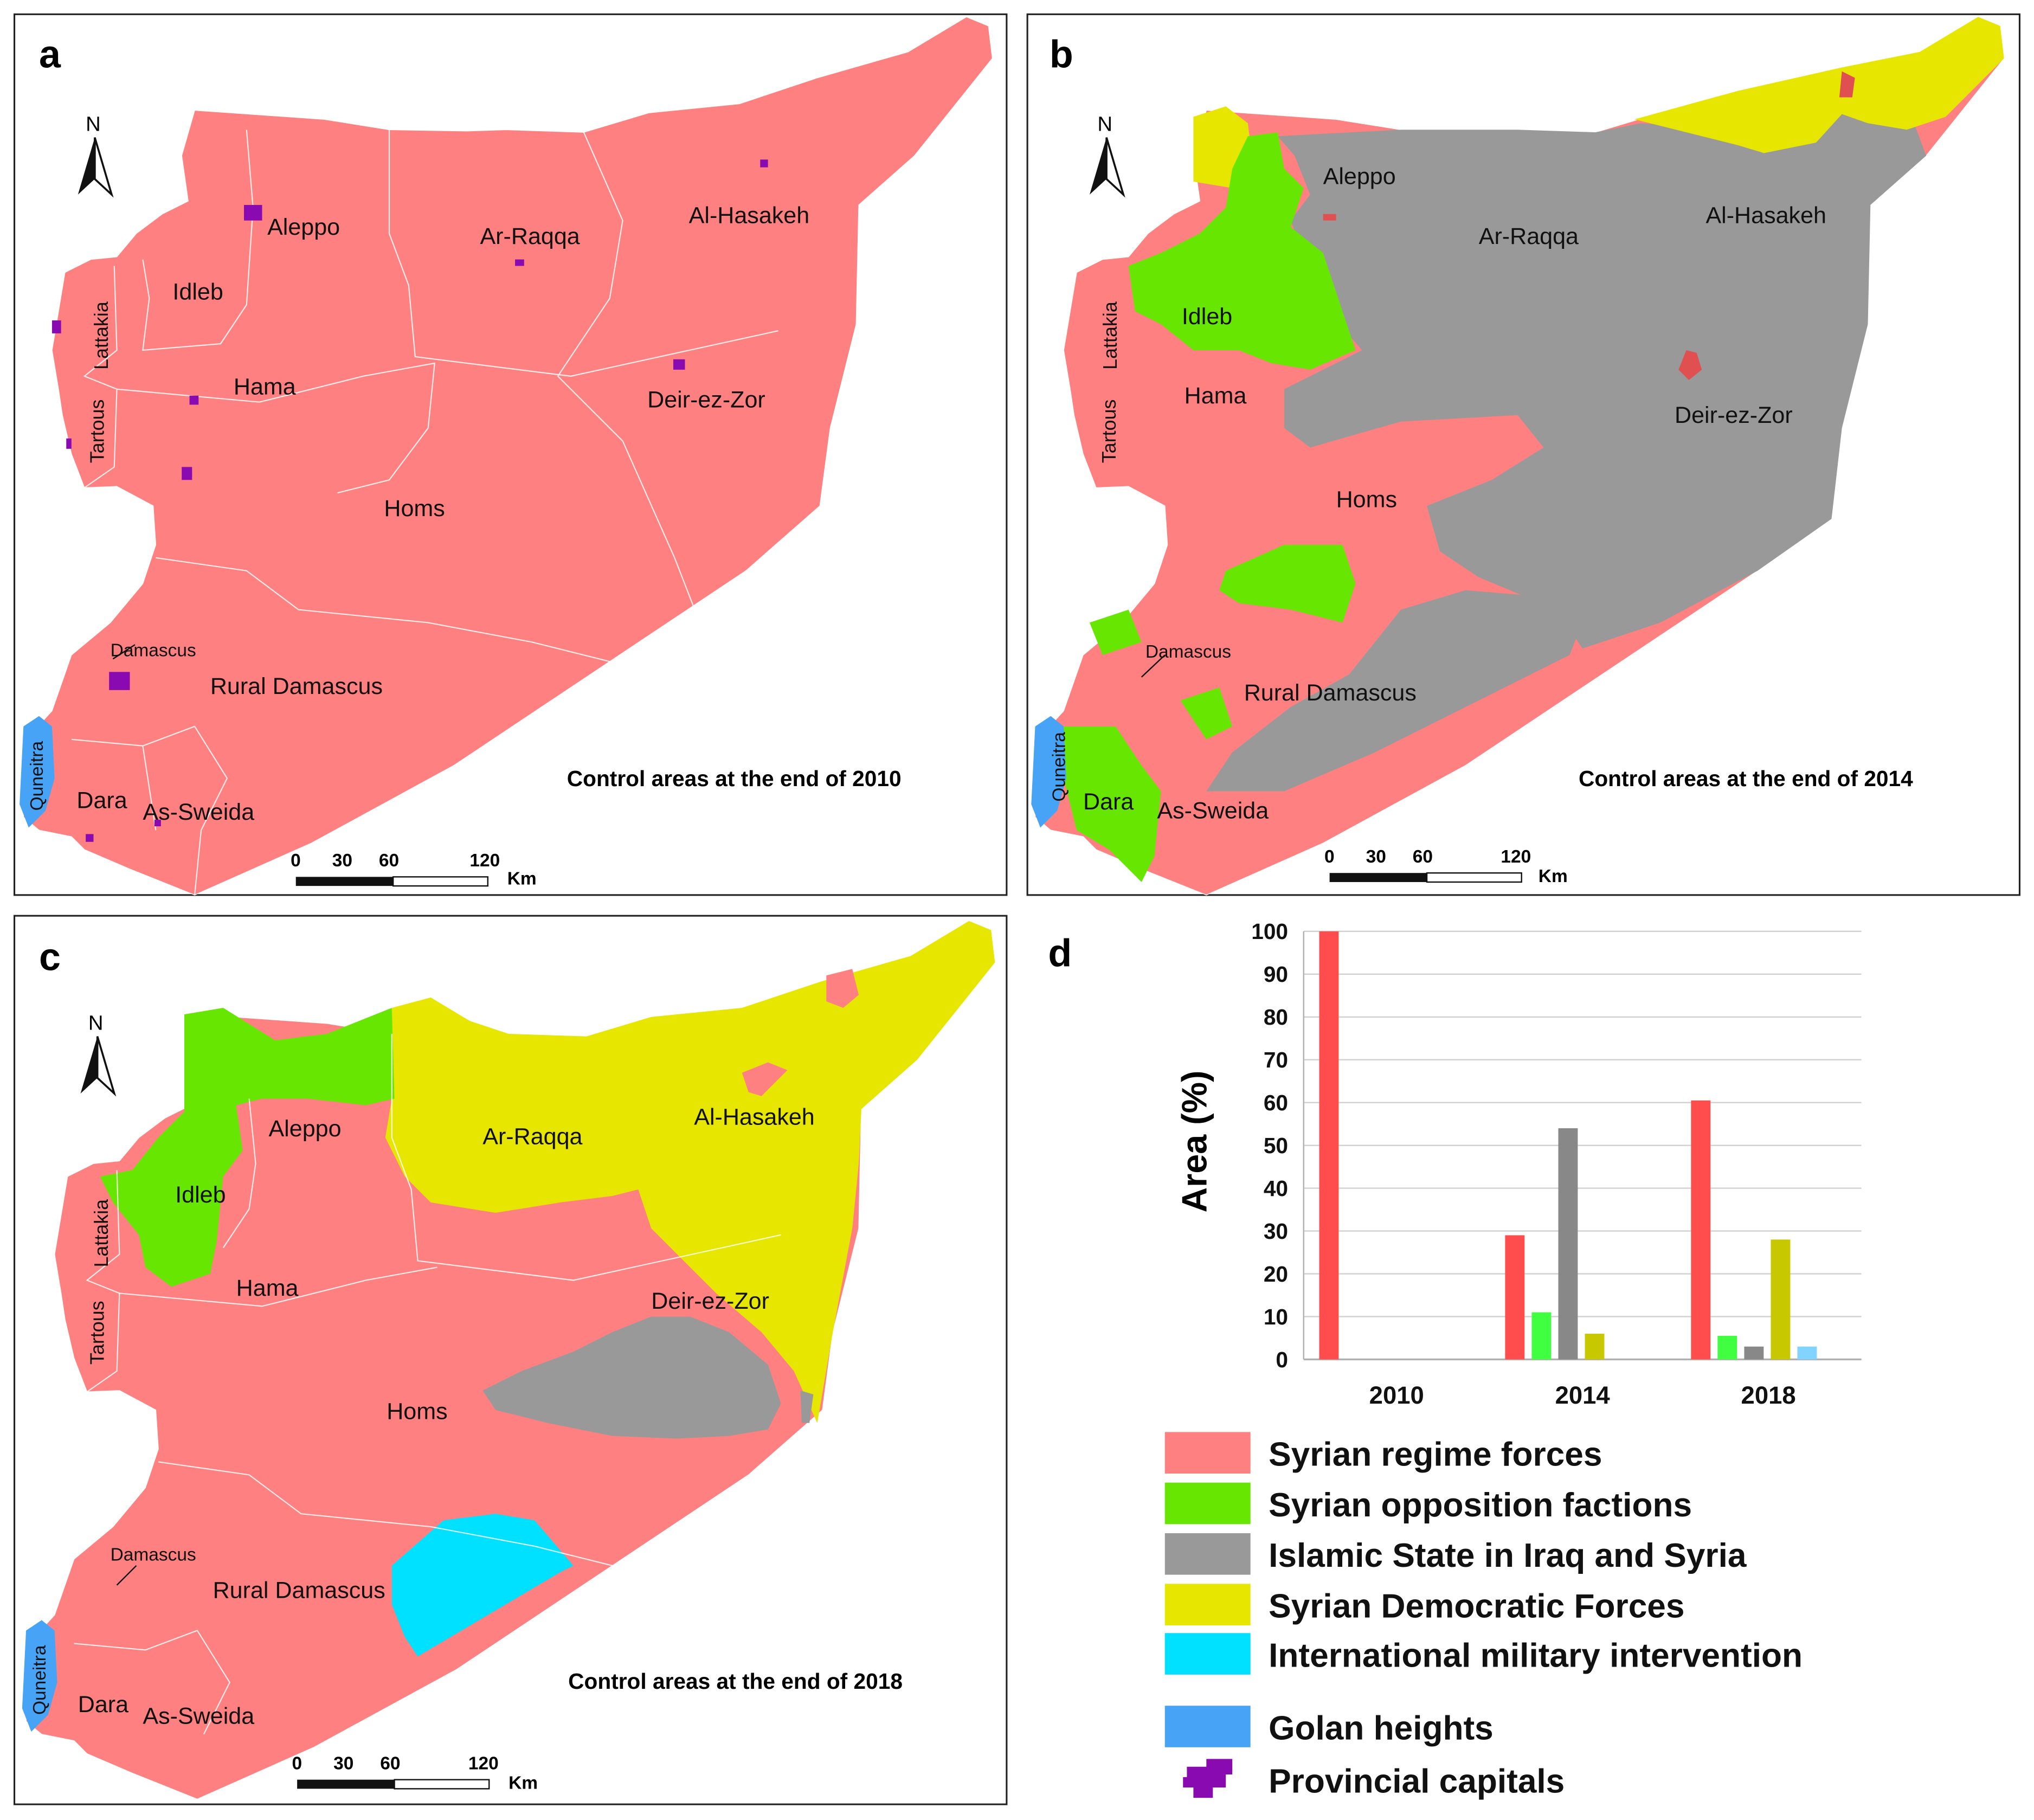 The height and width of the screenshot is (1820, 2034). Describe the element at coordinates (1276, 975) in the screenshot. I see `y-tick-label: 90` at that location.